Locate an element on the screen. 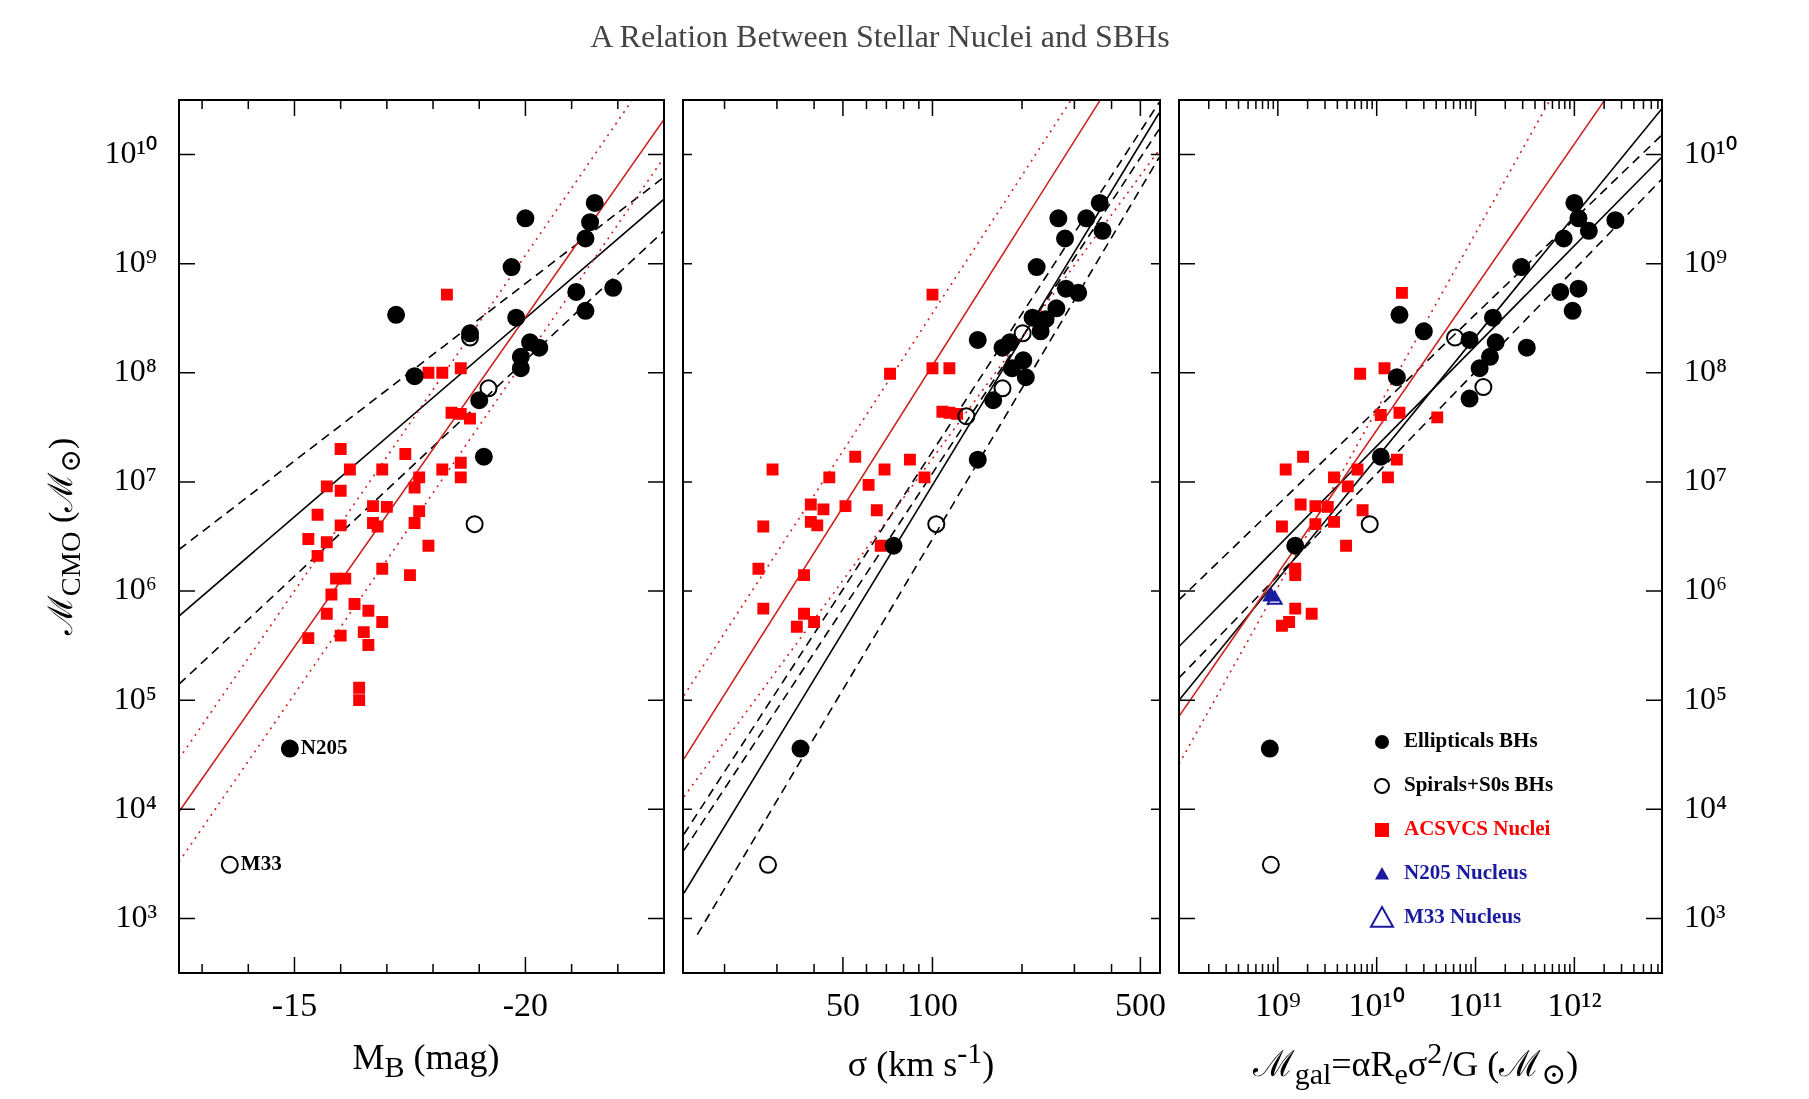 Image resolution: width=1809 pixels, height=1099 pixels. legend-label: ACSVCS Nuclei is located at coordinates (1477, 828).